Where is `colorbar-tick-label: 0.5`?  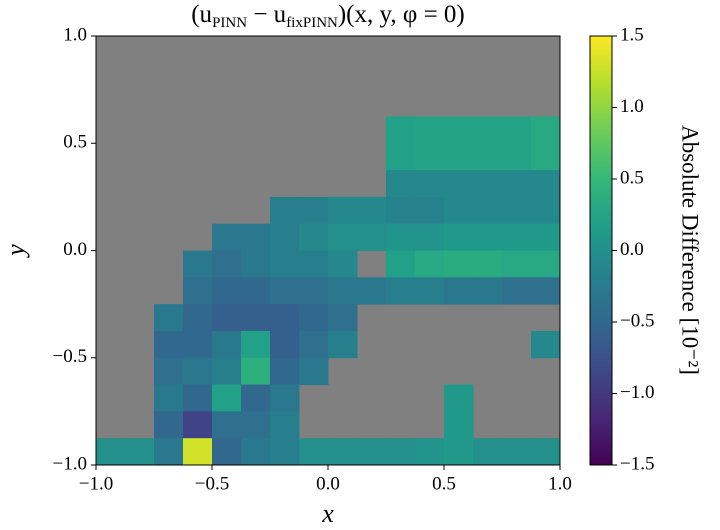 colorbar-tick-label: 0.5 is located at coordinates (632, 177).